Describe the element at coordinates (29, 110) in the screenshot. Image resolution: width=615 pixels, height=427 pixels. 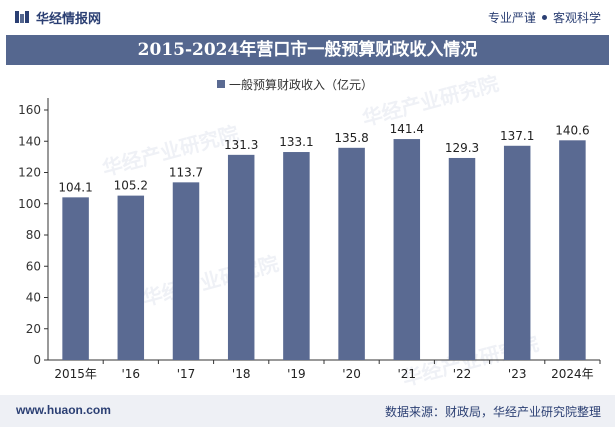
I see `y-tick-label: 160` at that location.